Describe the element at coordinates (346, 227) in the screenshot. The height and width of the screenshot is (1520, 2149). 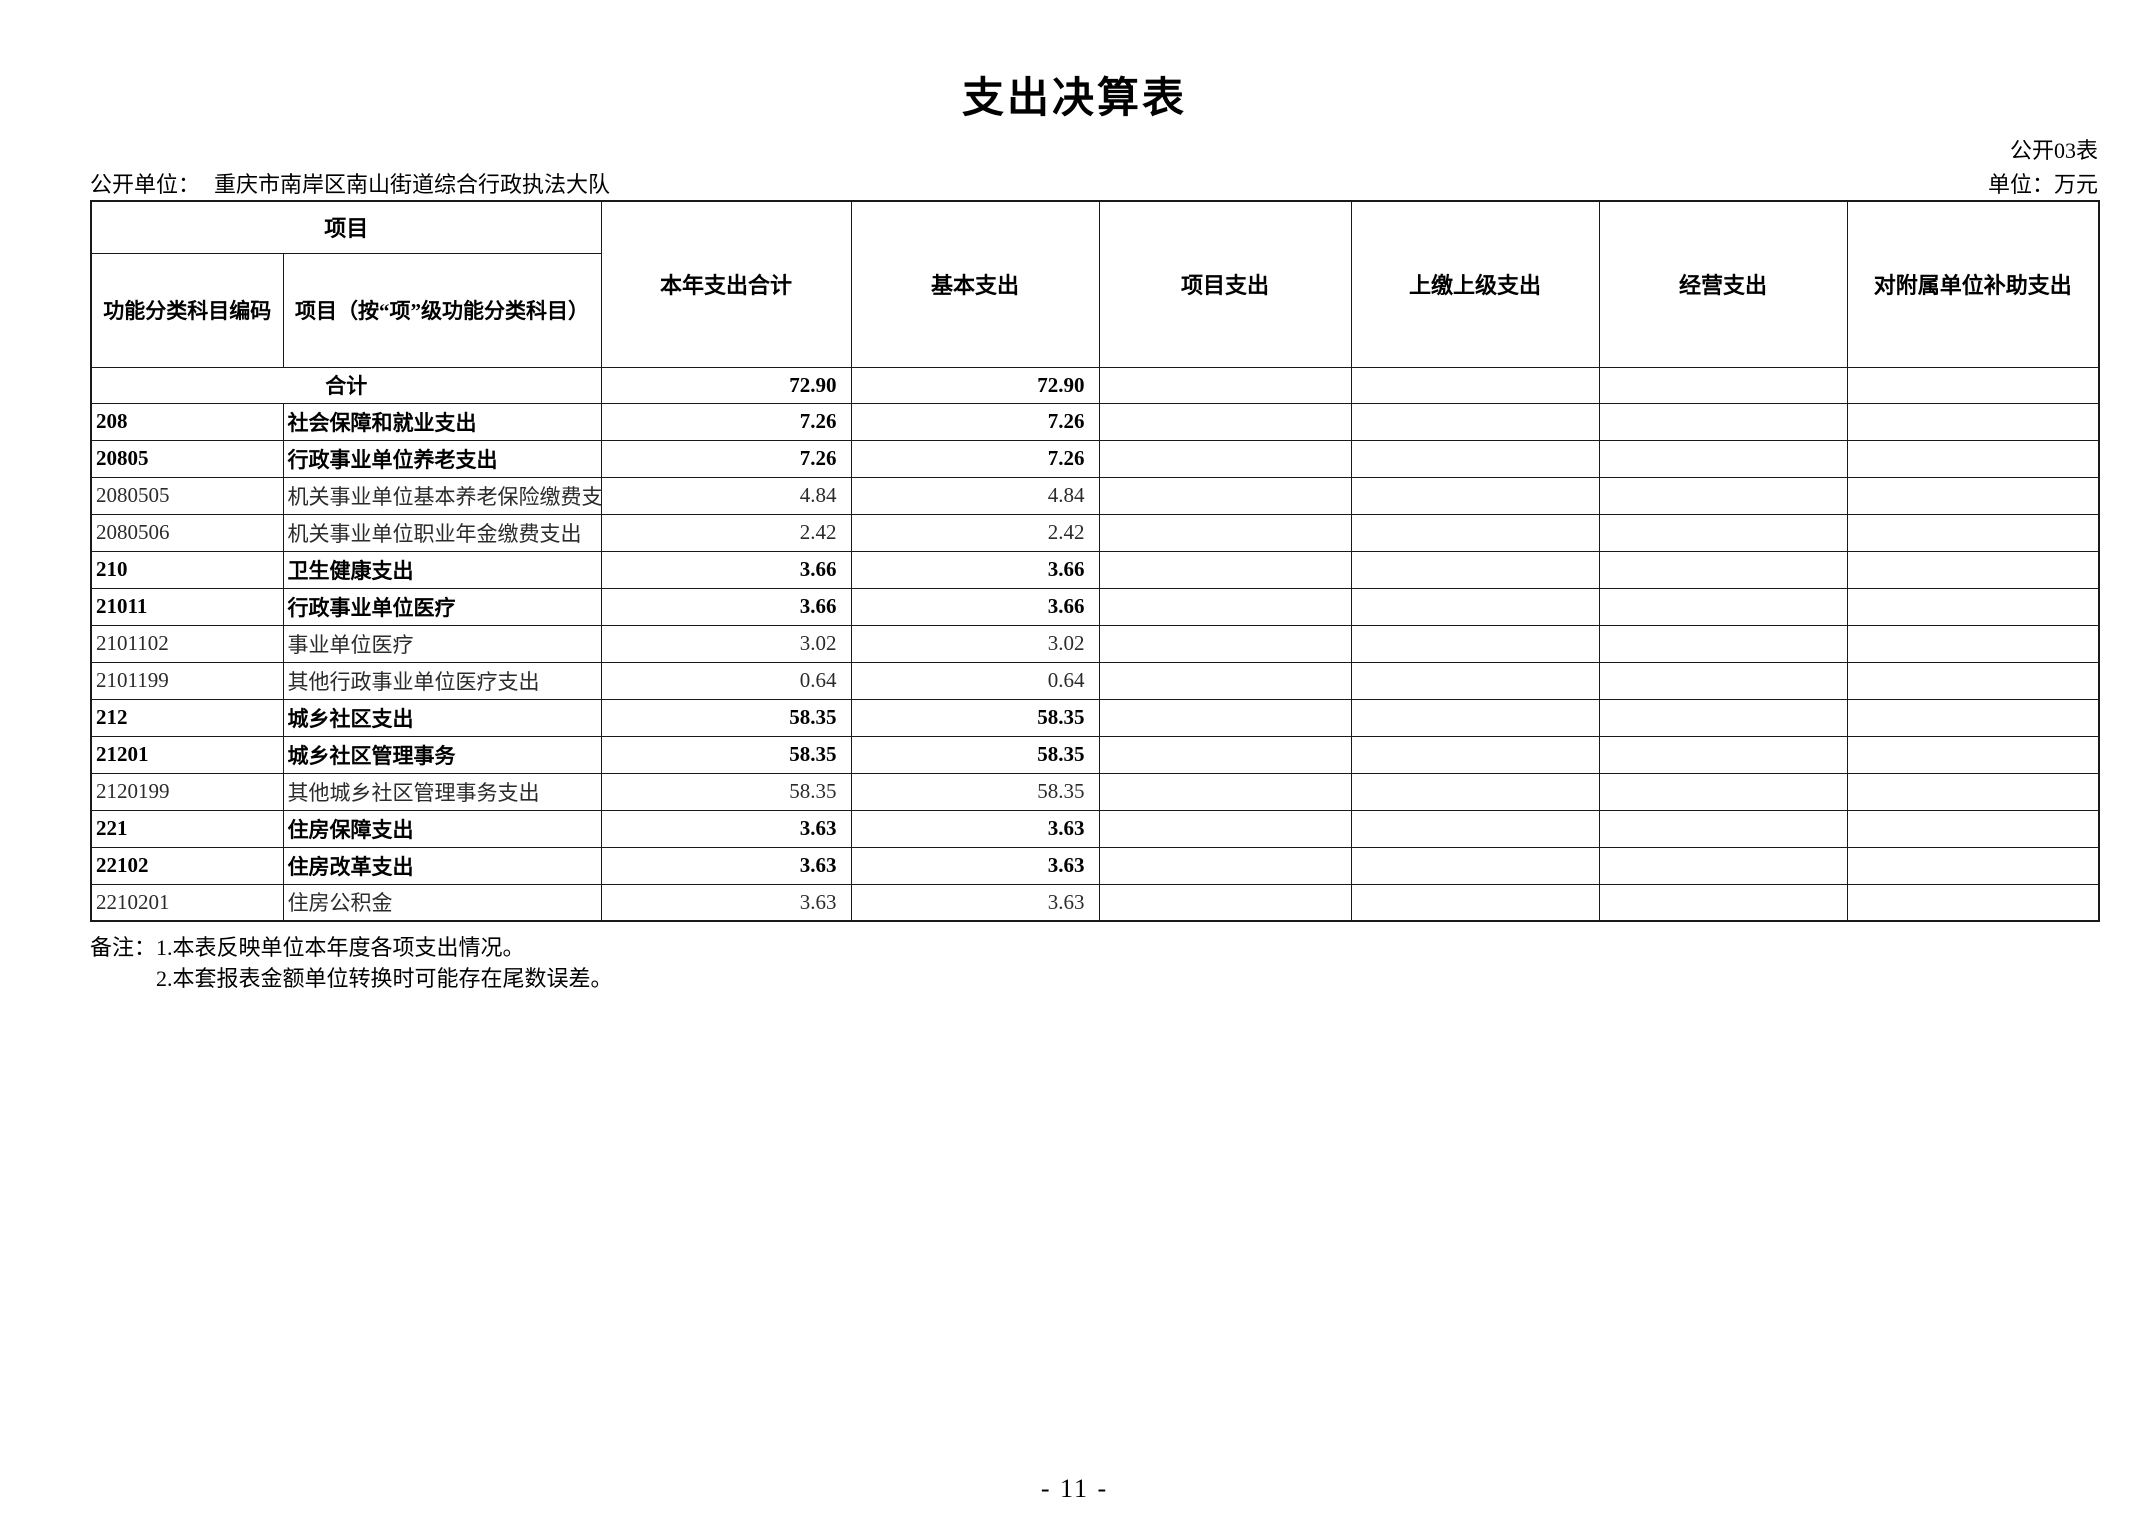
I see `header-project-group: 项目` at that location.